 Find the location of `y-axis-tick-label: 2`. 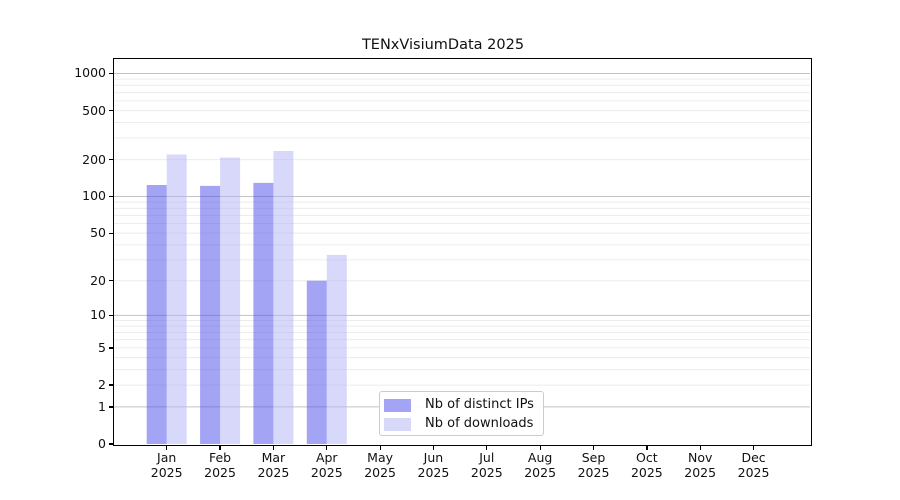

y-axis-tick-label: 2 is located at coordinates (102, 385).